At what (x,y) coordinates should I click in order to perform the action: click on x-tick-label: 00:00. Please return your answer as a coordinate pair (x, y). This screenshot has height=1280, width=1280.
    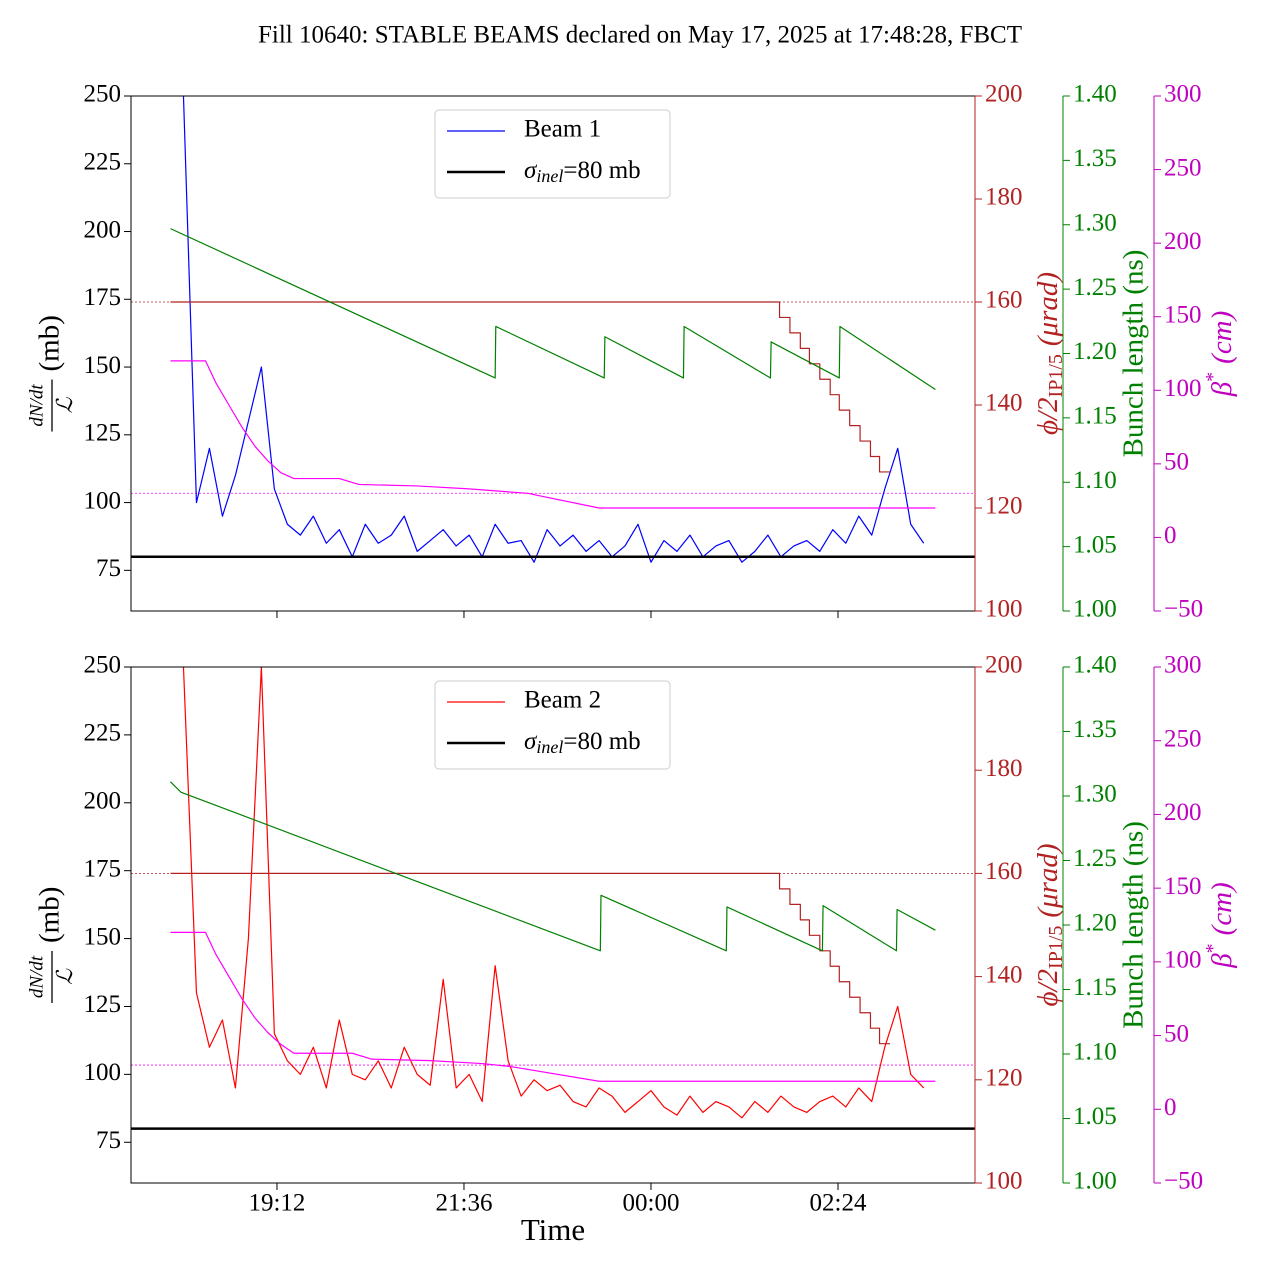
    Looking at the image, I should click on (651, 1203).